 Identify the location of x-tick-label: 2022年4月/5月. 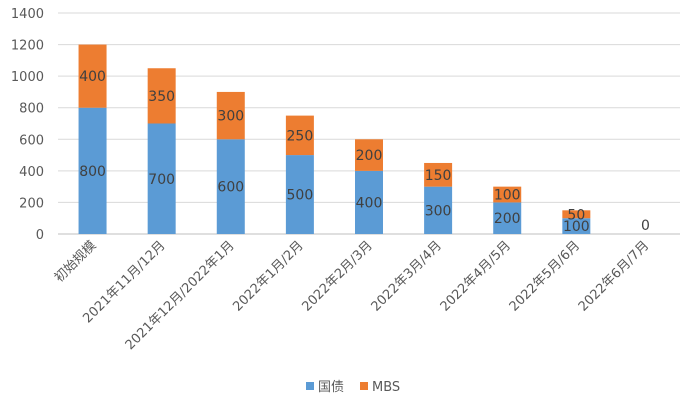
(476, 276).